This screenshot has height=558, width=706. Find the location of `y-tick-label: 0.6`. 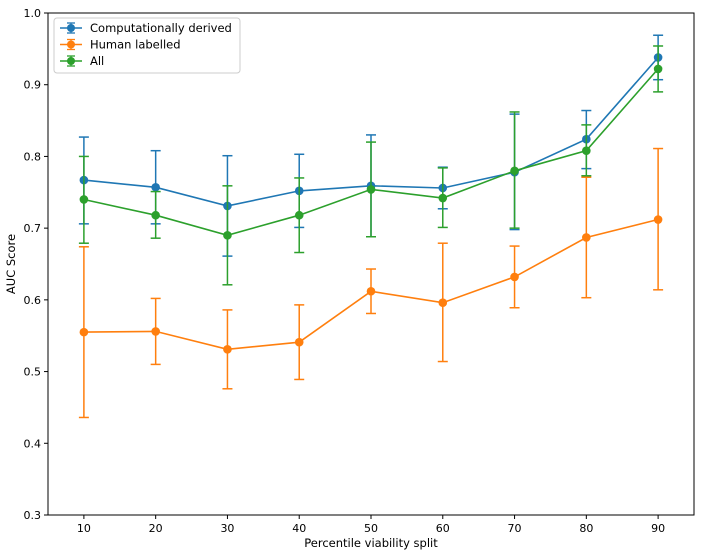

y-tick-label: 0.6 is located at coordinates (33, 300).